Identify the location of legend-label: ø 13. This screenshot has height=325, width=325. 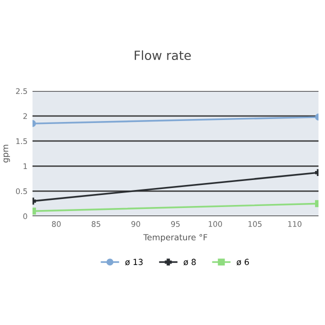
(134, 262).